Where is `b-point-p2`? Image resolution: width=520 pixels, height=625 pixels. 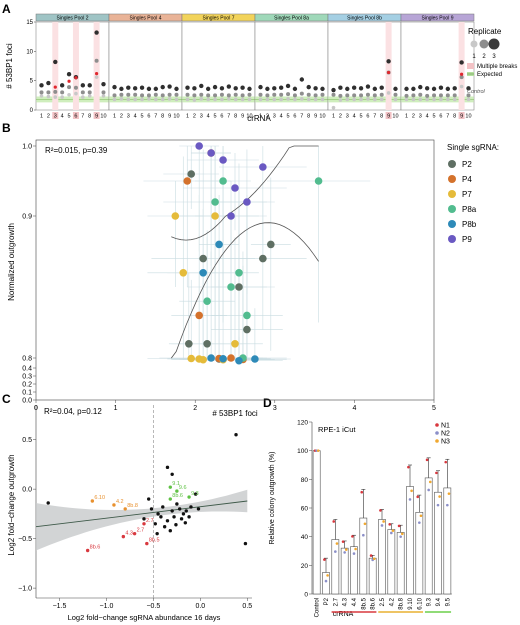
b-point-p2 is located at coordinates (247, 329).